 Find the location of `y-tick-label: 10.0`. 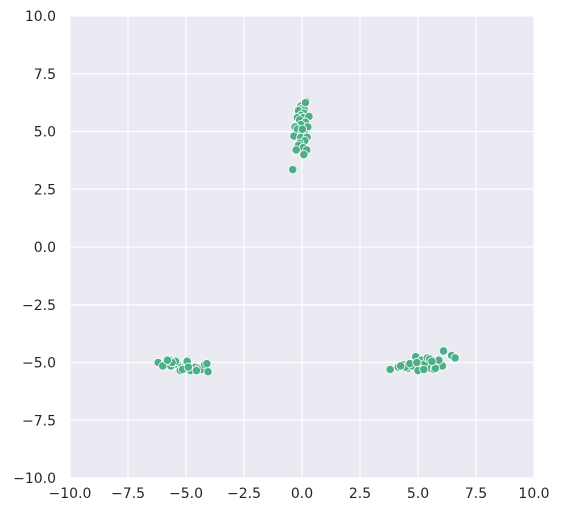

y-tick-label: 10.0 is located at coordinates (40, 17).